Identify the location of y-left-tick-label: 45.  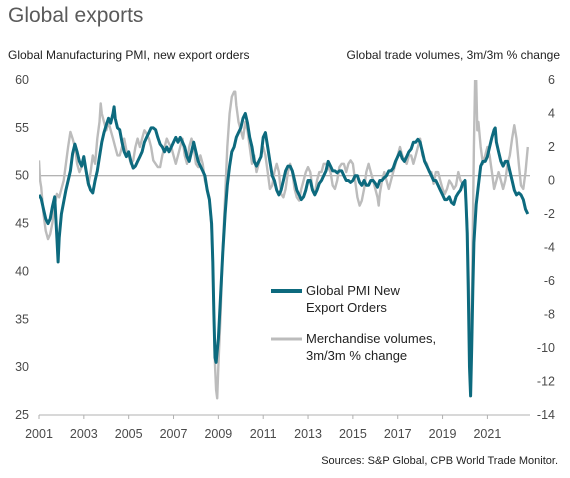
(22, 224).